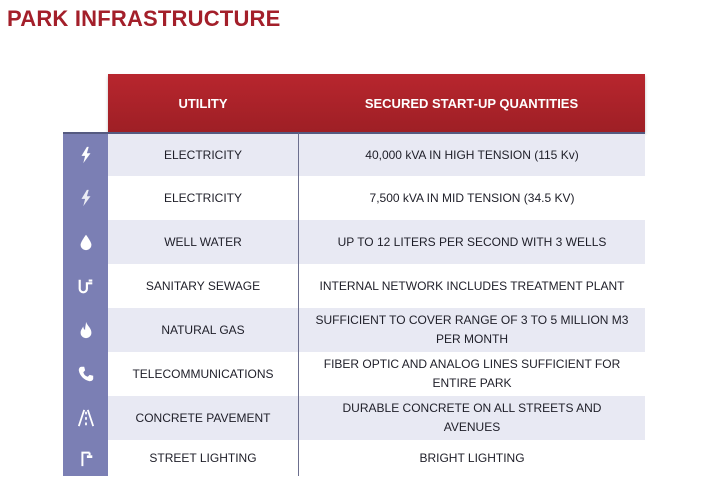 The width and height of the screenshot is (706, 477). What do you see at coordinates (472, 198) in the screenshot?
I see `quantity-cell: 7,500 kVA IN MID TENSION (34.5 KV)` at bounding box center [472, 198].